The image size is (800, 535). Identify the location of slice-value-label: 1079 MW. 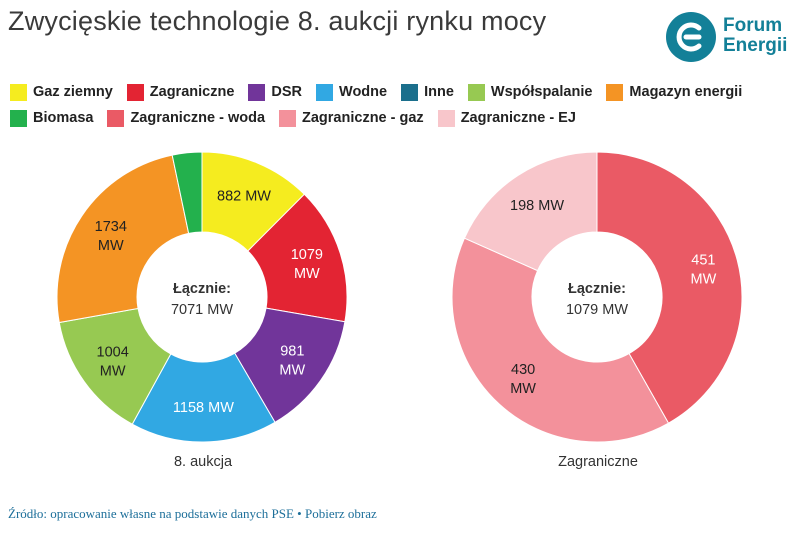
(307, 264).